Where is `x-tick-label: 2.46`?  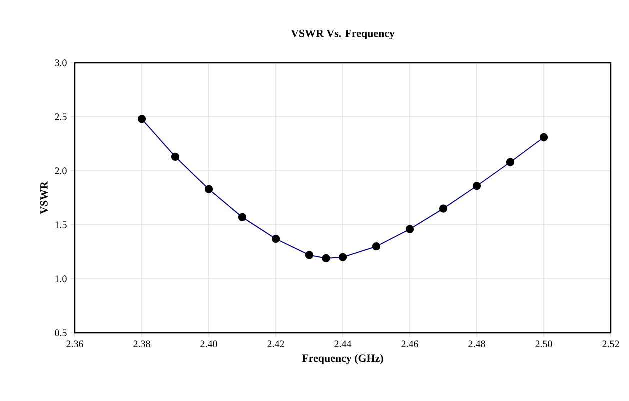
x-tick-label: 2.46 is located at coordinates (410, 344).